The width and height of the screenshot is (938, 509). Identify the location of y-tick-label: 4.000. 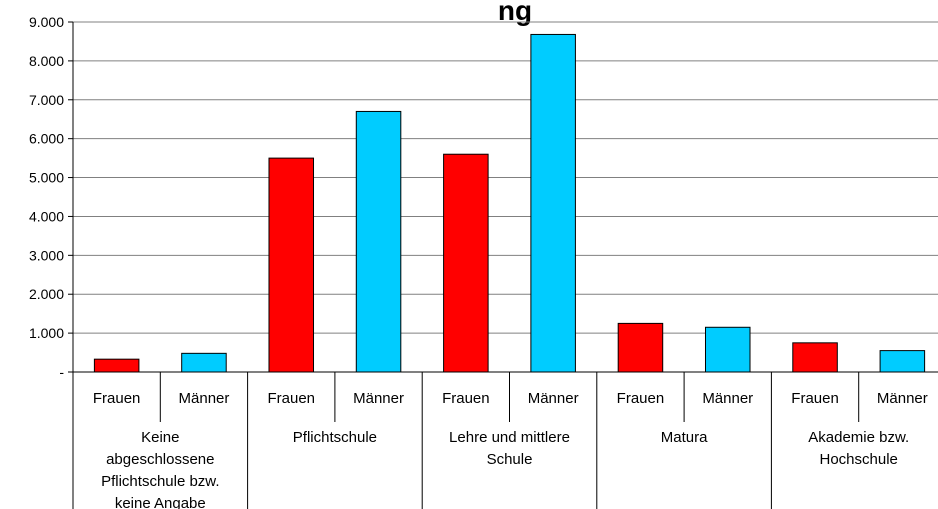
(46, 216).